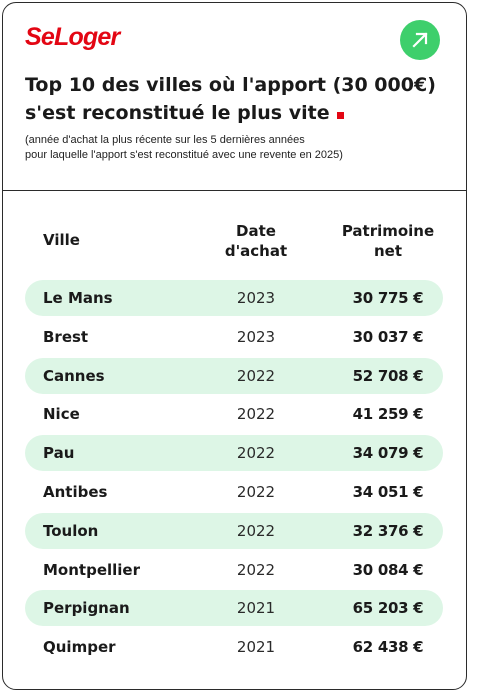 This screenshot has height=694, width=480. I want to click on seloger-logo: SeLoger, so click(72, 37).